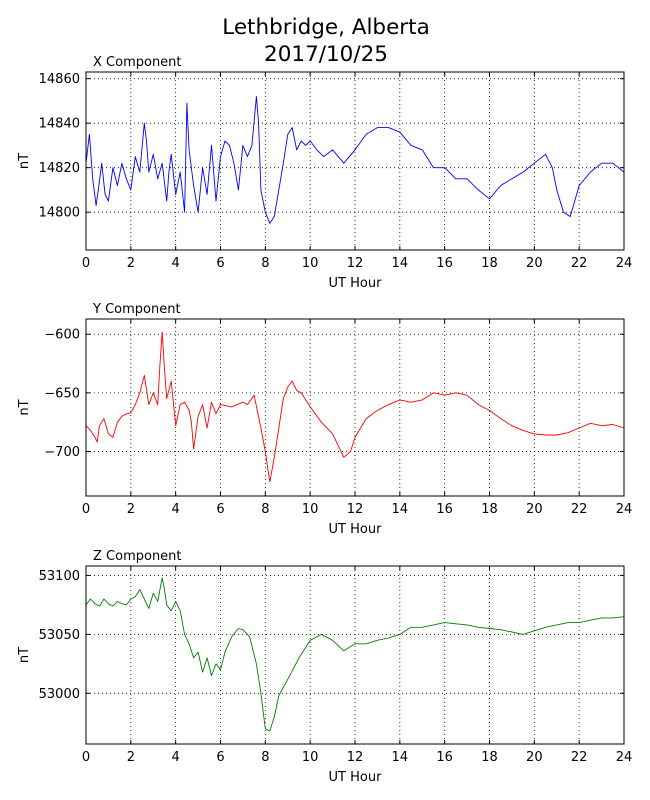 The height and width of the screenshot is (800, 650). Describe the element at coordinates (59, 79) in the screenshot. I see `y-tick-label: 14860` at that location.